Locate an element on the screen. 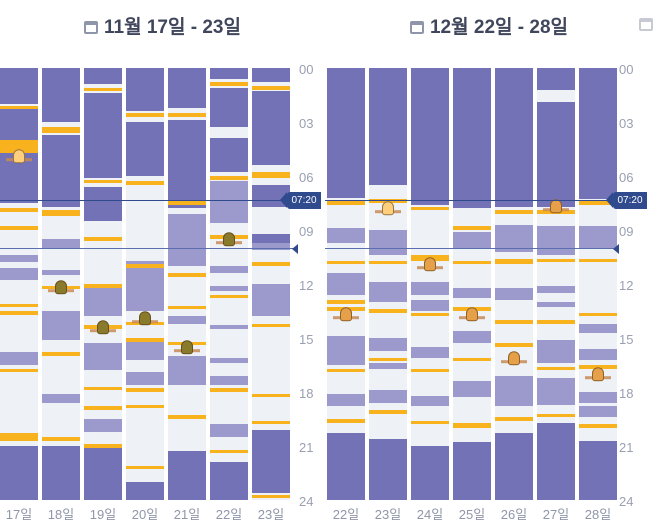  diaper-marker-icon is located at coordinates (19, 157).